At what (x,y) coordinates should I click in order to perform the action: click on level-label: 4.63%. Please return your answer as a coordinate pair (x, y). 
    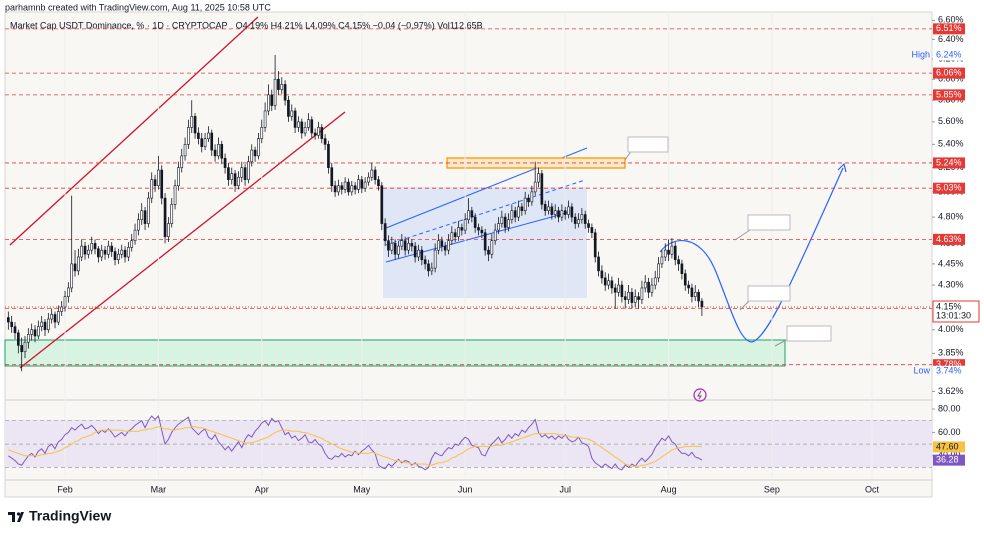
    Looking at the image, I should click on (949, 239).